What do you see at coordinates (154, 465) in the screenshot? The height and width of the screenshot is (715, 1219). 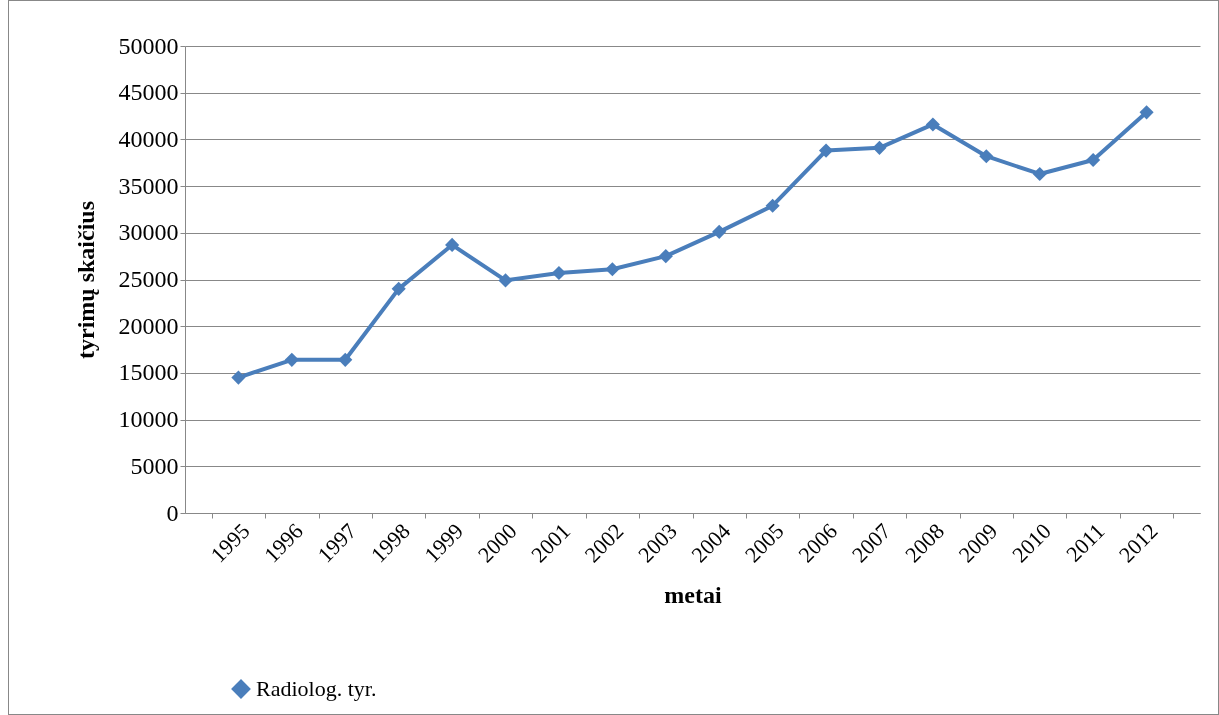 I see `y-tick-label: 5000` at bounding box center [154, 465].